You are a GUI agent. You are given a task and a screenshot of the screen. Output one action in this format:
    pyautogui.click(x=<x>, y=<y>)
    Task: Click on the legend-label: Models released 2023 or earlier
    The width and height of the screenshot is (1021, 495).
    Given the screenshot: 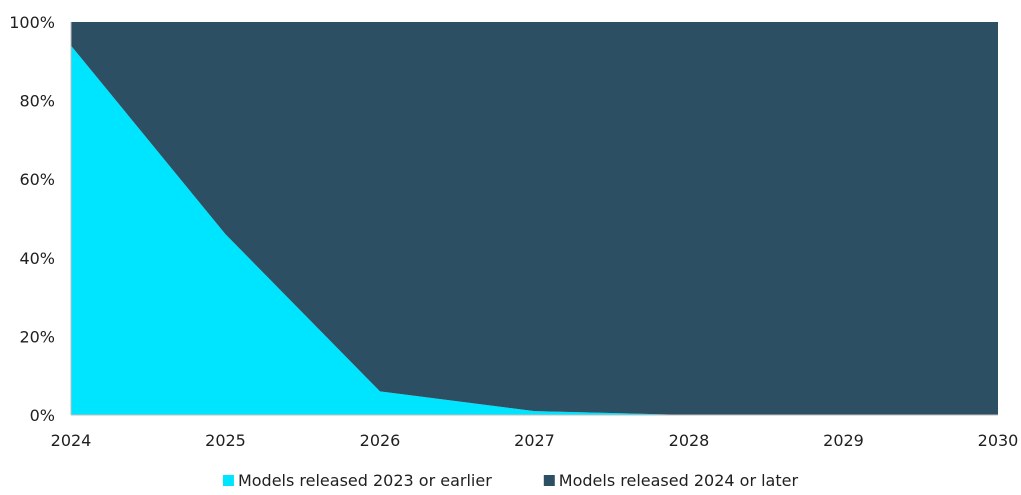 What is the action you would take?
    pyautogui.click(x=365, y=480)
    